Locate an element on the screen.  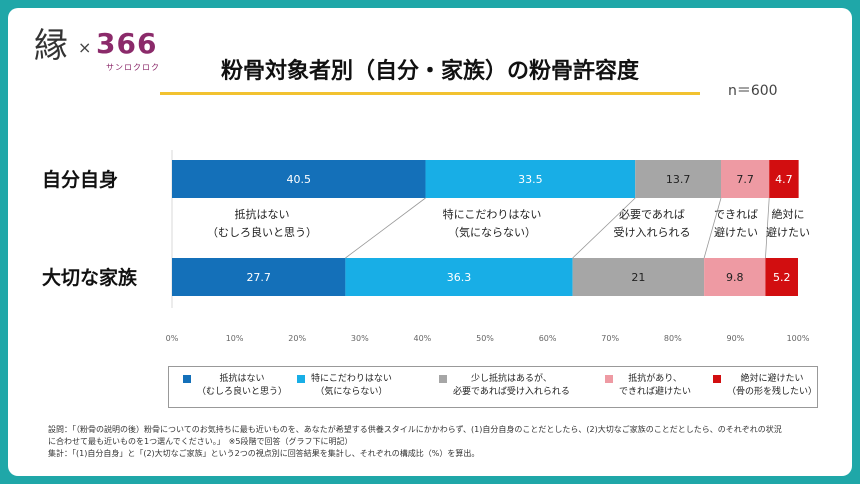
data-label: 4.7 is located at coordinates (784, 179).